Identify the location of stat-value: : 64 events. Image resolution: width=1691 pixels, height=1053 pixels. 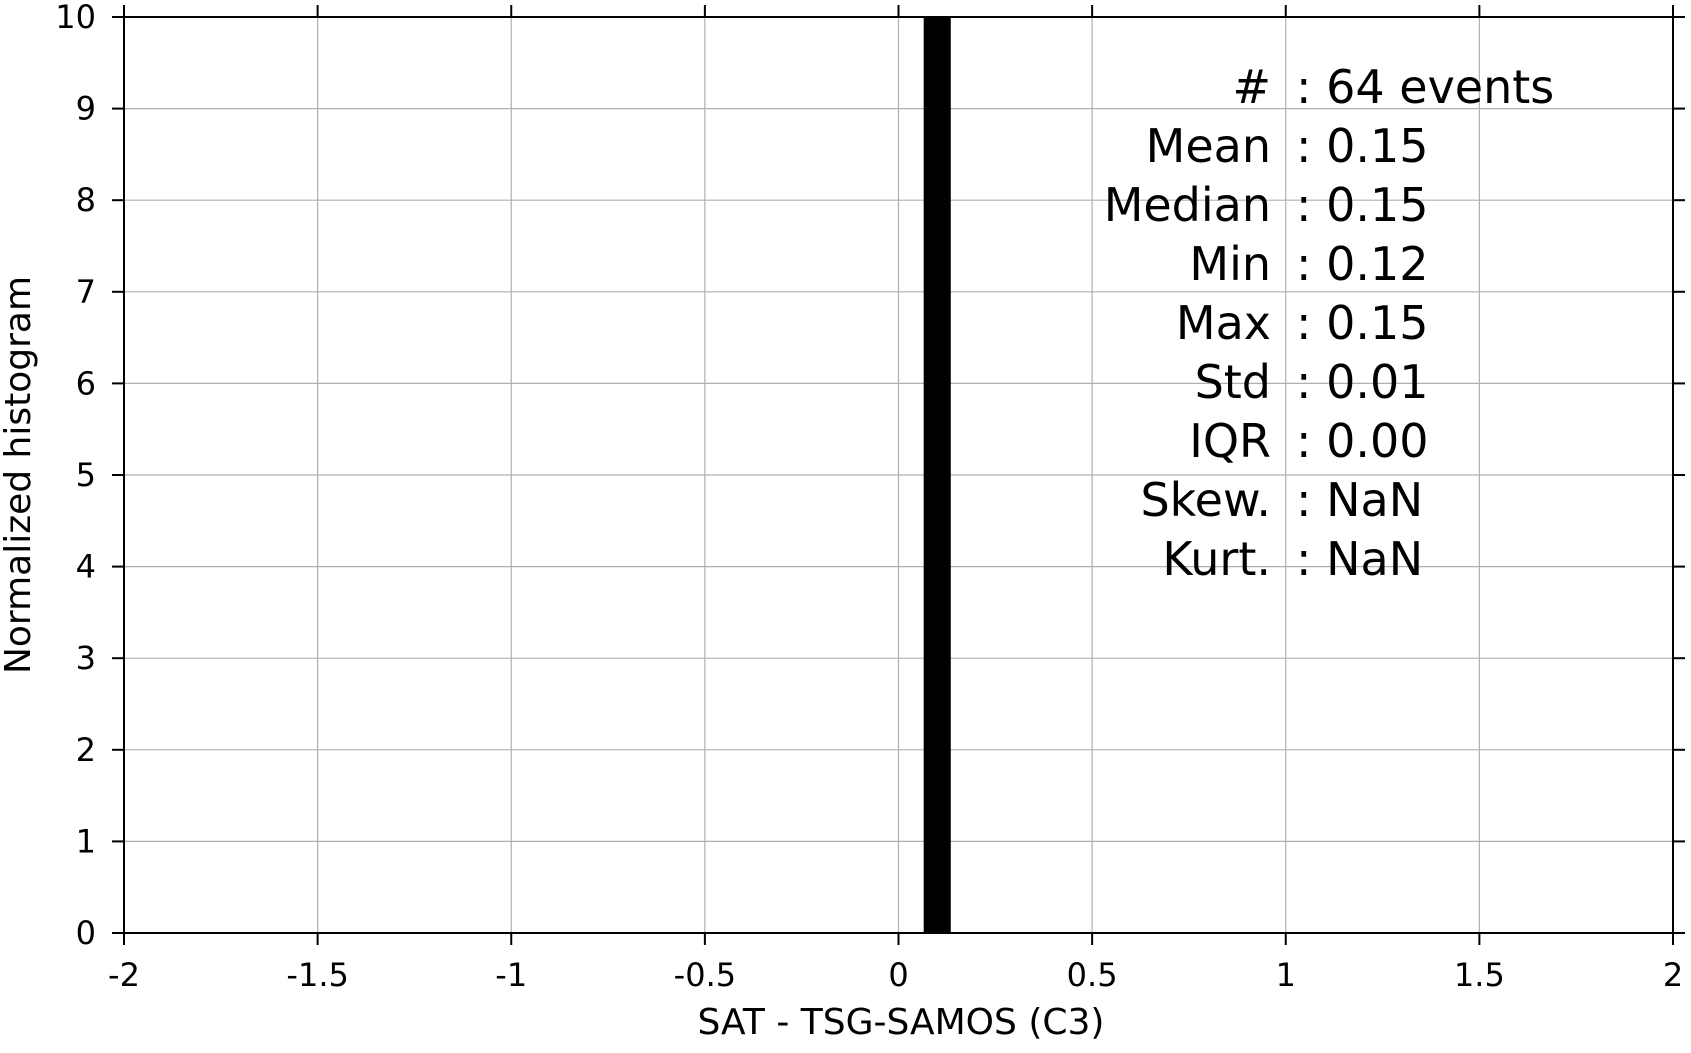
(1425, 87).